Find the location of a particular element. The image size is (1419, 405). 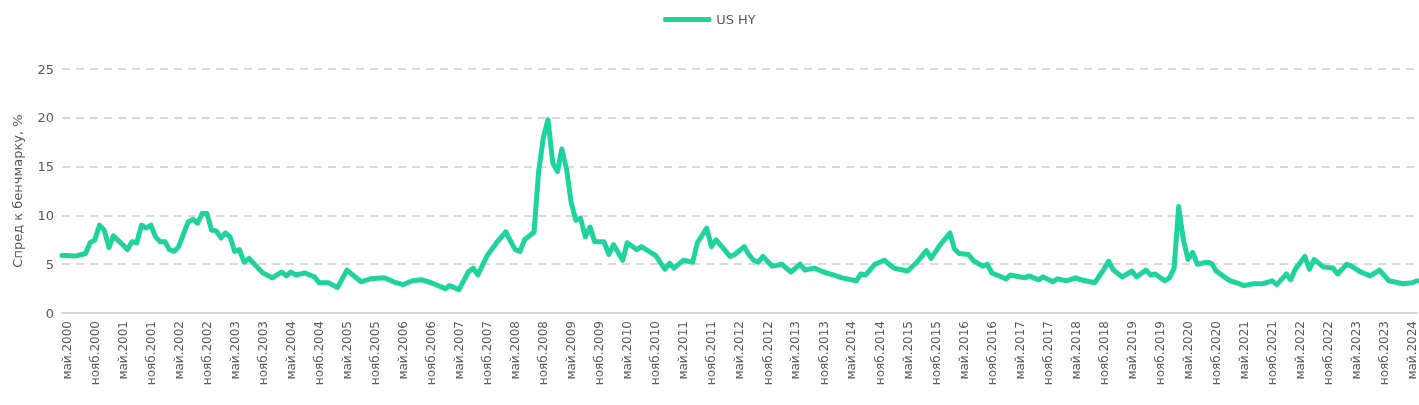

x-tick-label: май.2002 is located at coordinates (178, 350).